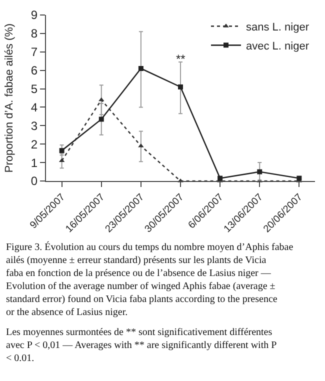 The image size is (325, 381). What do you see at coordinates (34, 125) in the screenshot?
I see `y-tick-label: 3` at bounding box center [34, 125].